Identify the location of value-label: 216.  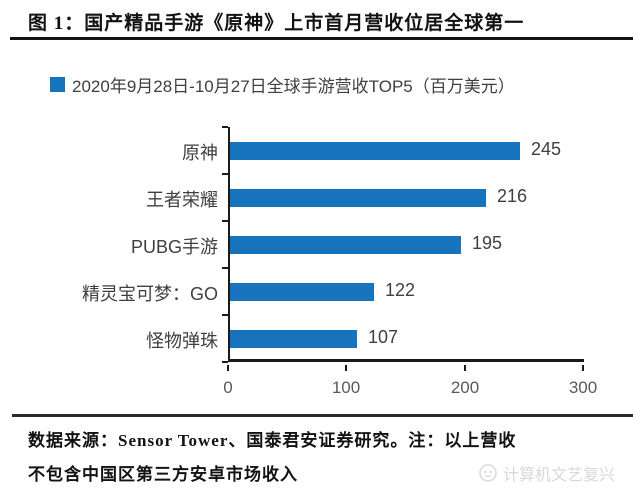
(512, 195).